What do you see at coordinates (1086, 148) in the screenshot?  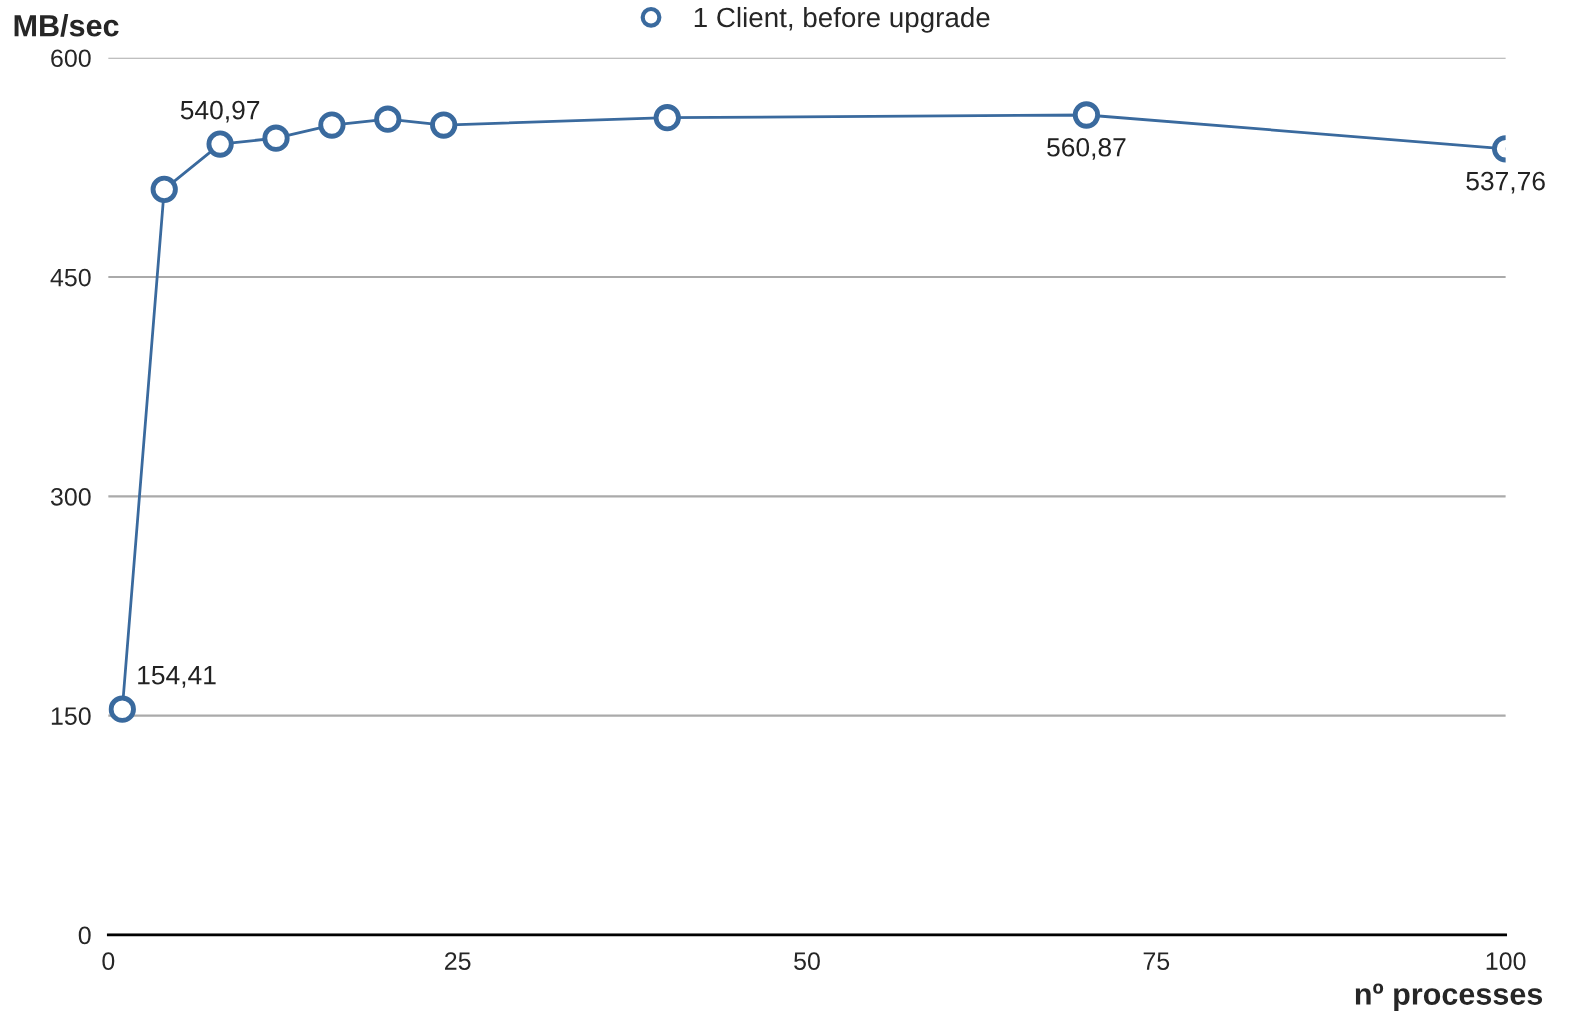 I see `data-label: 560,87` at bounding box center [1086, 148].